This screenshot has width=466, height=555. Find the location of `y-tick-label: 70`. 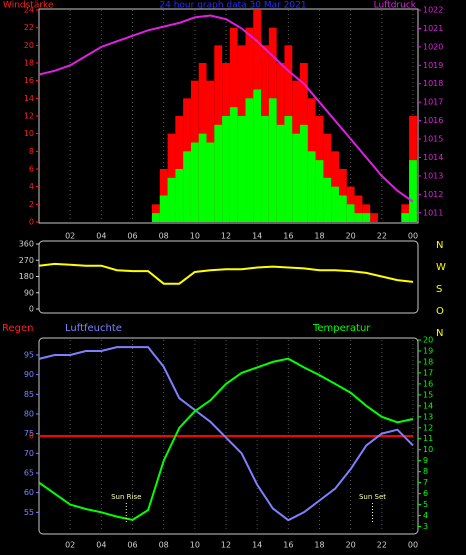

y-tick-label: 70 is located at coordinates (29, 453).